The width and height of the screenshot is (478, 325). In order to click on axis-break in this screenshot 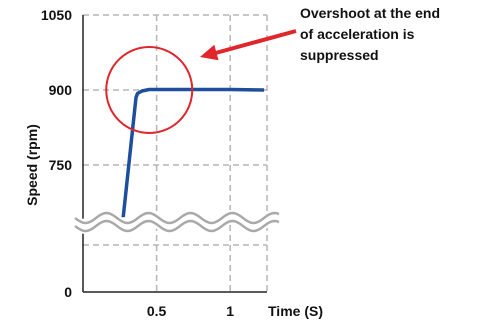, I will do `click(170, 222)`.